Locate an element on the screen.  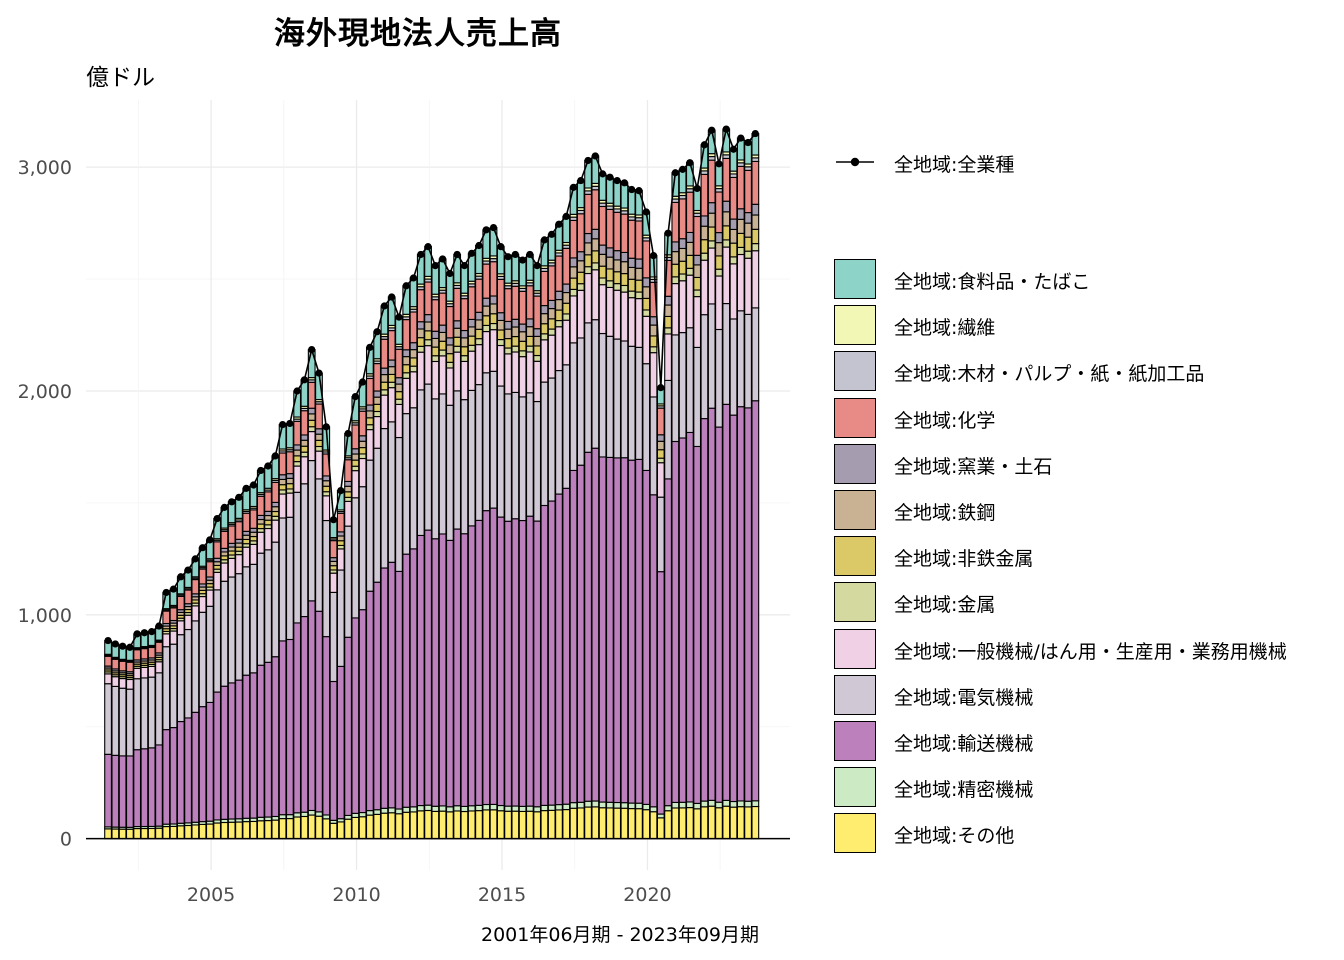
legend-item: 全地域:木材・パルプ・紙・紙加工品 is located at coordinates (1077, 371).